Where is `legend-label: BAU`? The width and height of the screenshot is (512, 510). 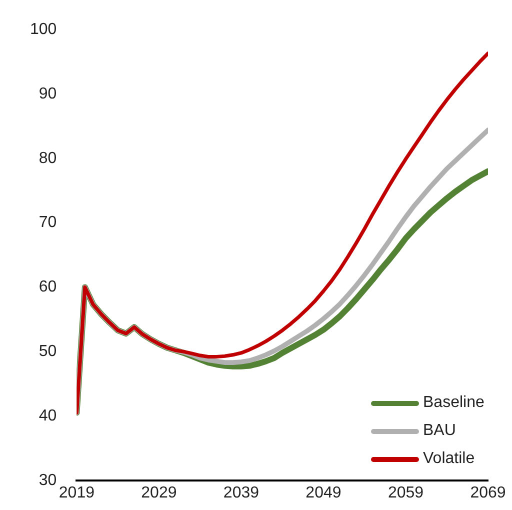 legend-label: BAU is located at coordinates (439, 431).